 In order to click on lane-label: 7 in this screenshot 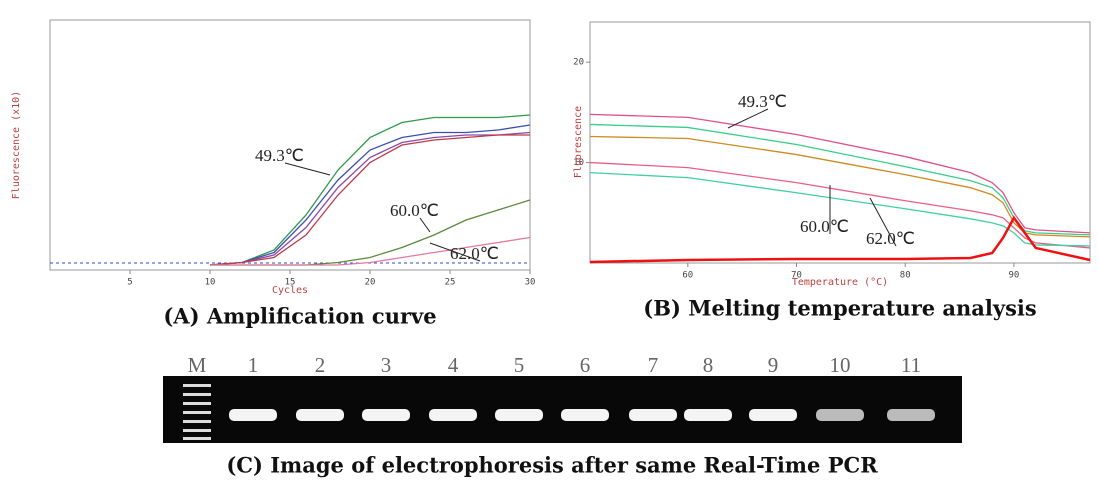, I will do `click(653, 365)`.